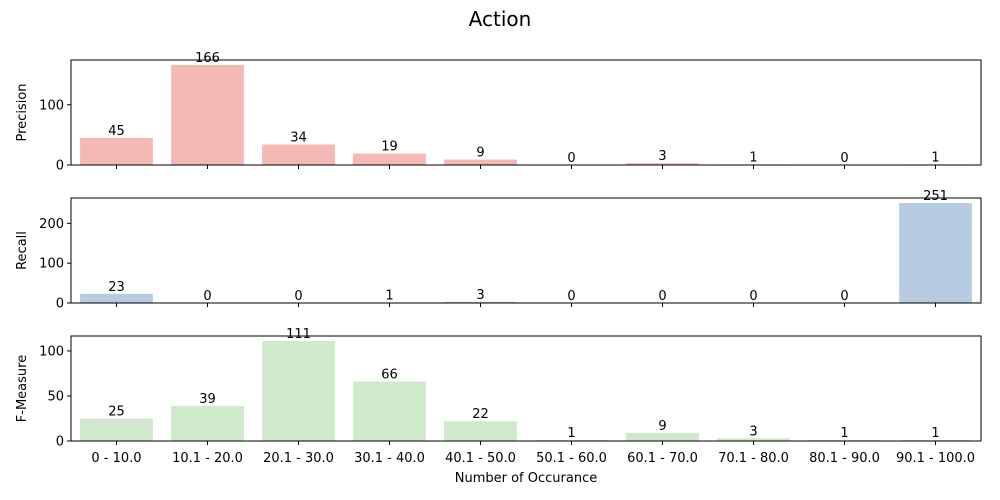 The height and width of the screenshot is (500, 1000). What do you see at coordinates (22, 112) in the screenshot?
I see `y-axis-label: Precision` at bounding box center [22, 112].